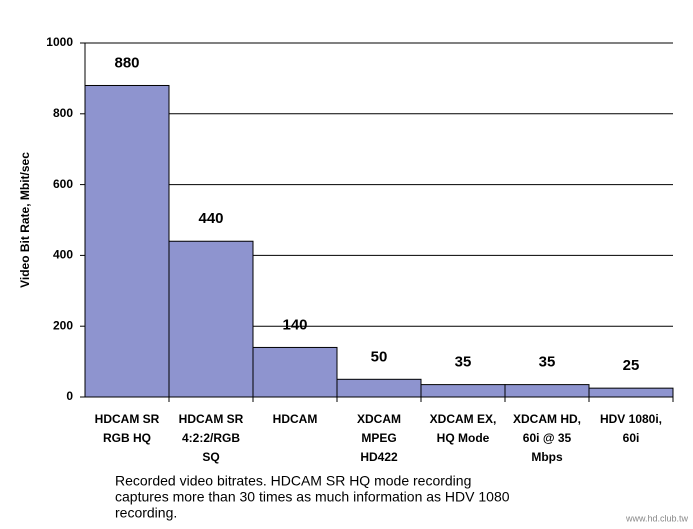 The height and width of the screenshot is (529, 693). Describe the element at coordinates (631, 419) in the screenshot. I see `x-tick-label: HDV 1080i,` at that location.